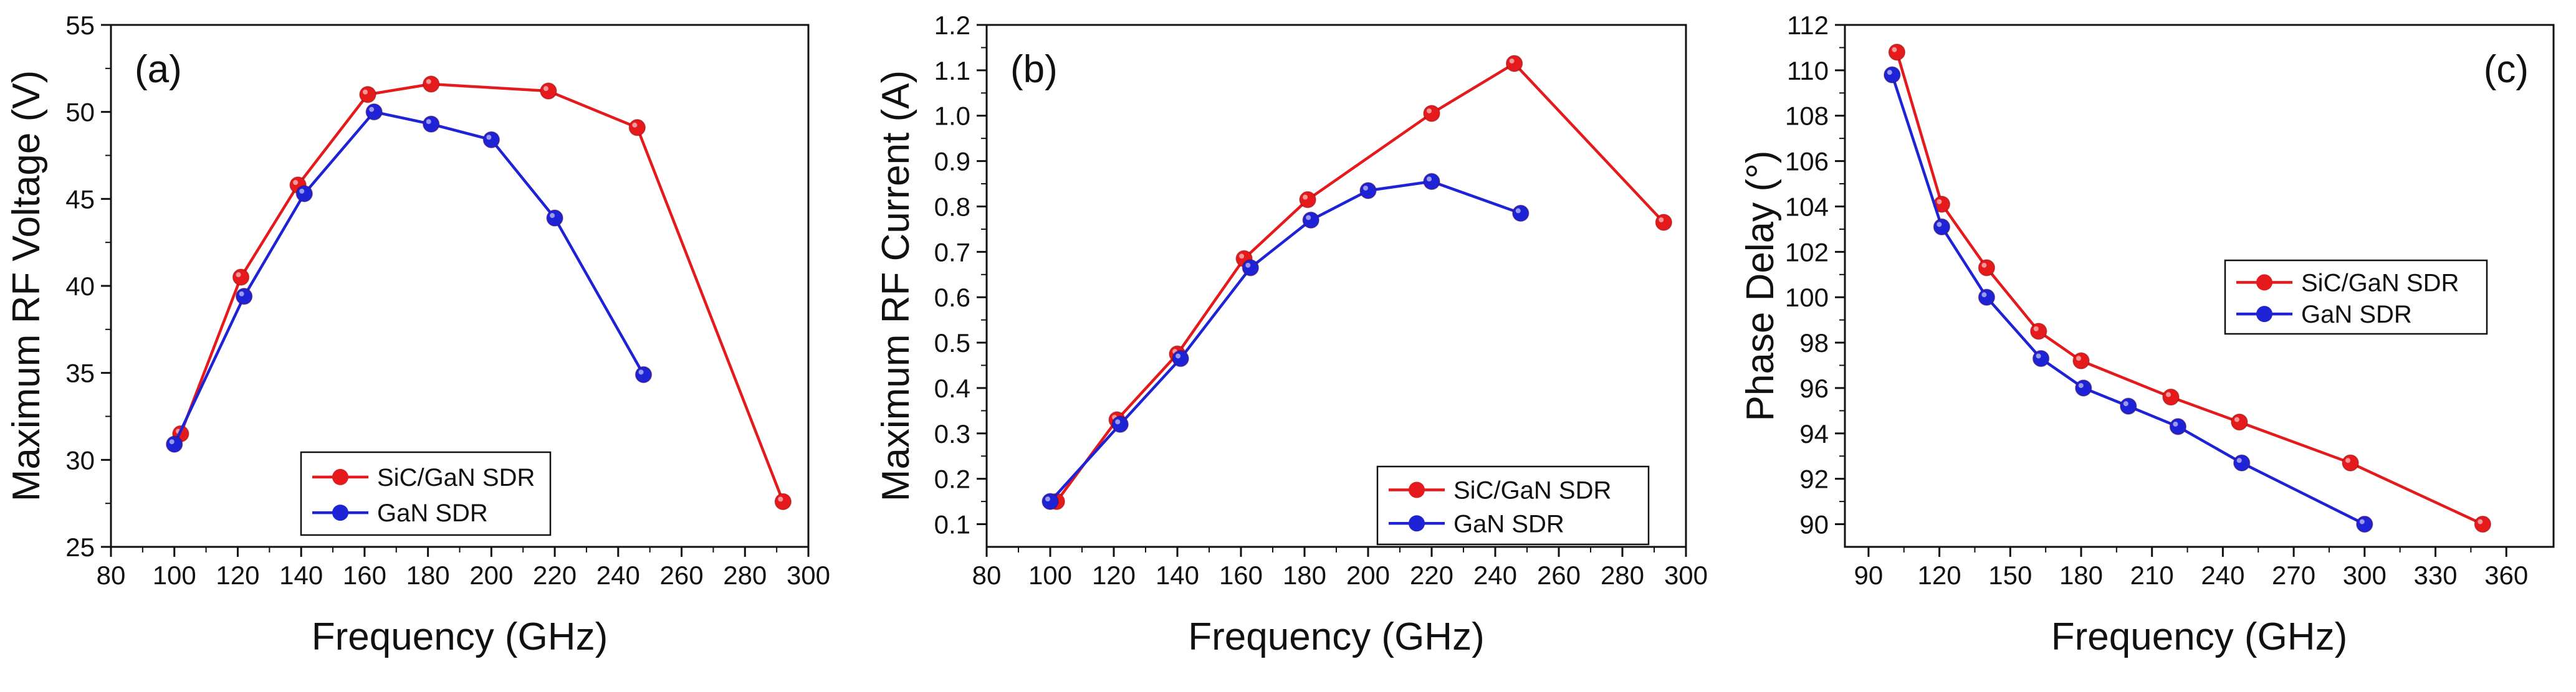  I want to click on x-tick-label: 260, so click(682, 575).